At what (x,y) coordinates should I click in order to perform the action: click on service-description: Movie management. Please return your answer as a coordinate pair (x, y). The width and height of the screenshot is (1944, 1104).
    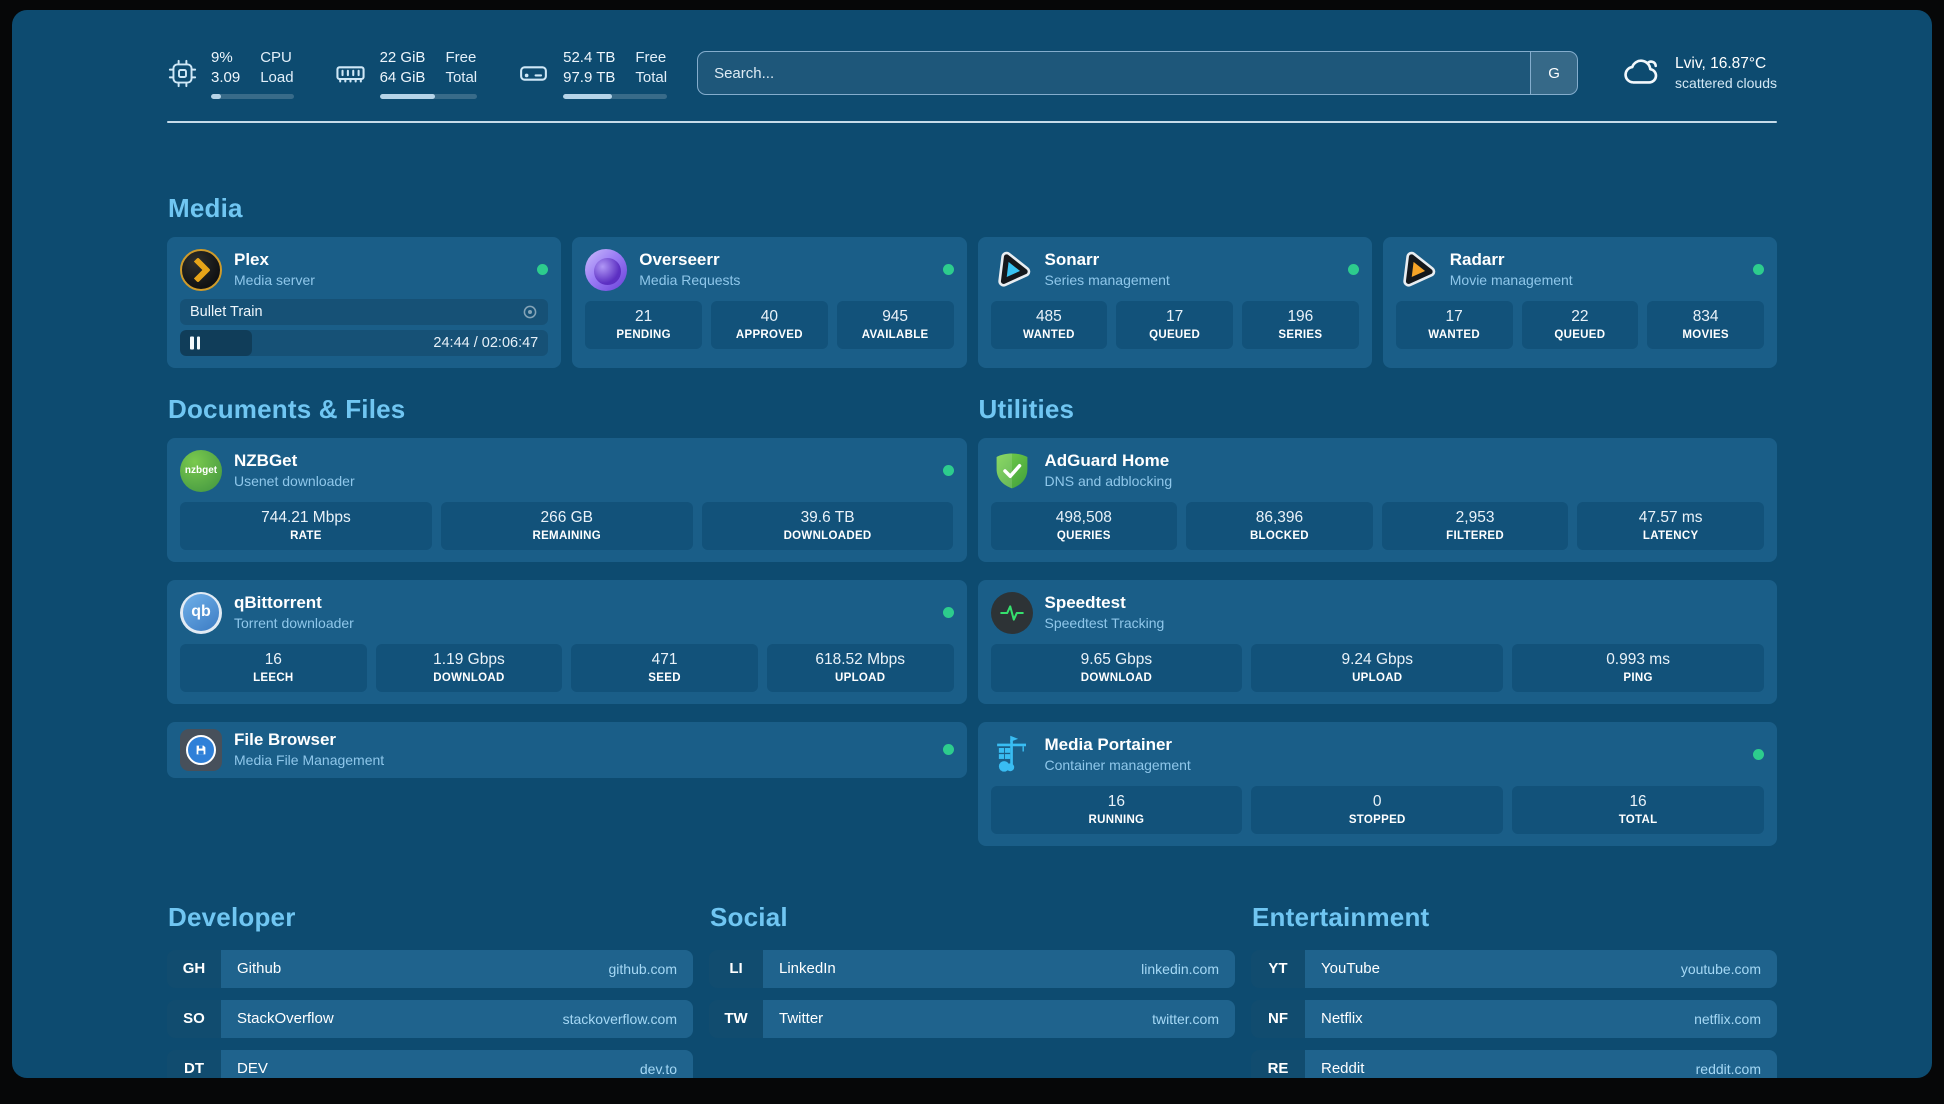
    Looking at the image, I should click on (1511, 280).